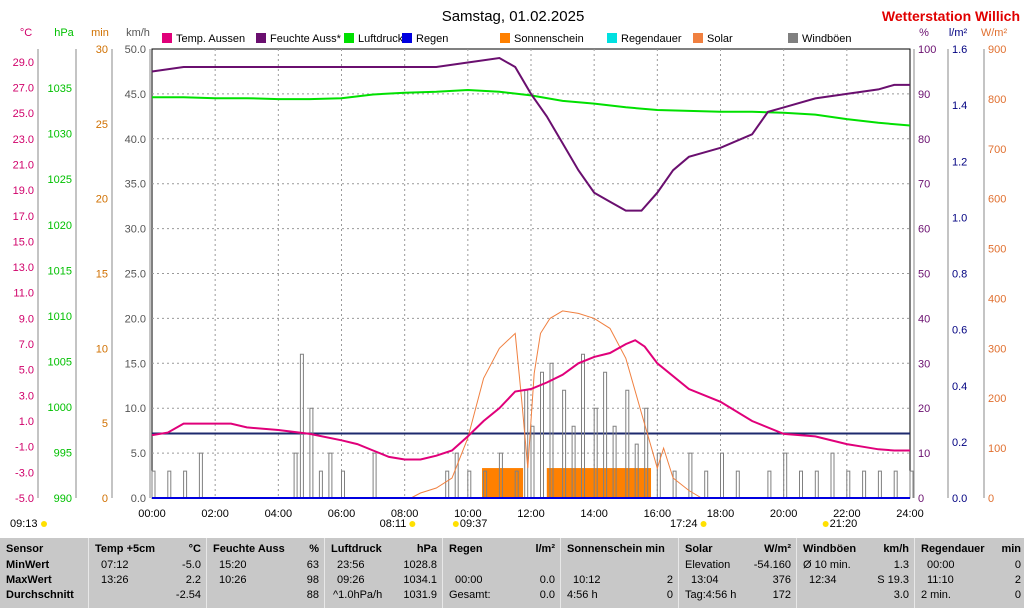  Describe the element at coordinates (466, 549) in the screenshot. I see `rain-header: Regen` at that location.